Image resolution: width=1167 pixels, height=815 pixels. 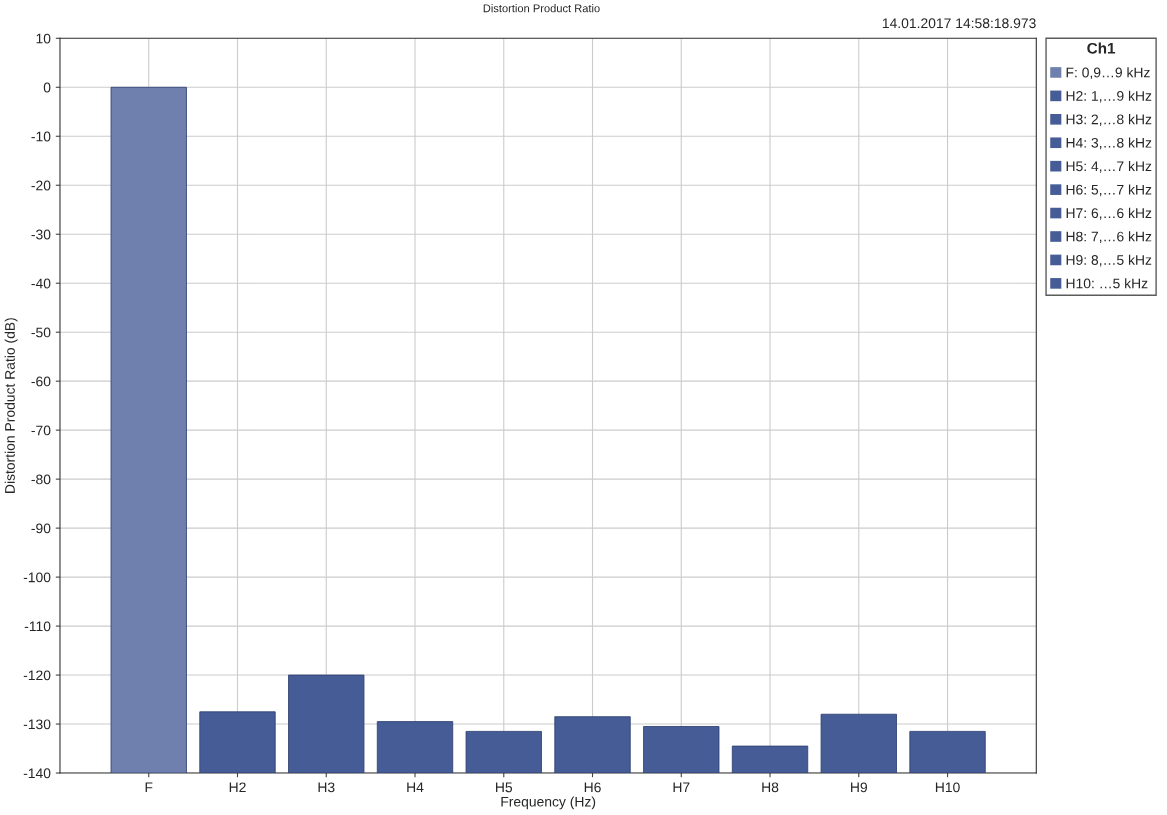 What do you see at coordinates (1109, 237) in the screenshot?
I see `legend-label: H8: 7,…6 kHz` at bounding box center [1109, 237].